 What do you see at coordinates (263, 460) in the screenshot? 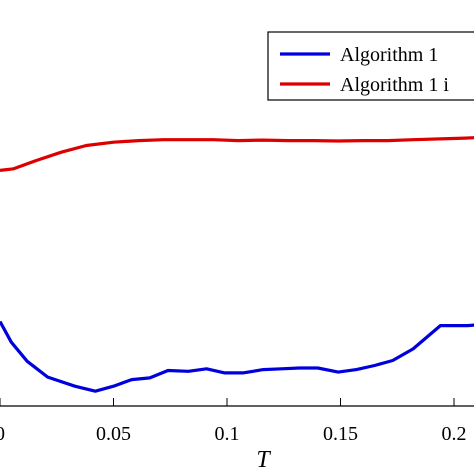
I see `x-axis-label: T` at bounding box center [263, 460].